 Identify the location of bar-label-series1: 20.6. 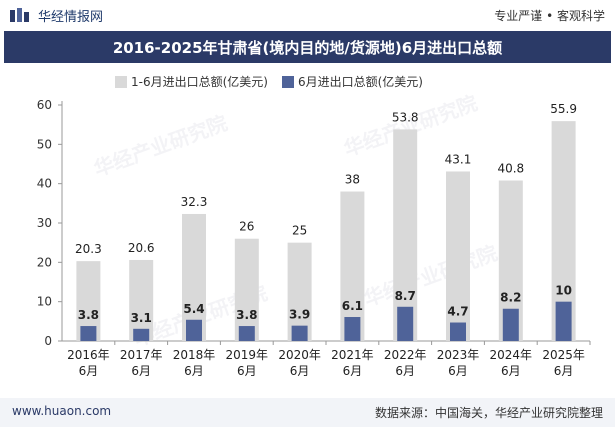
(141, 248).